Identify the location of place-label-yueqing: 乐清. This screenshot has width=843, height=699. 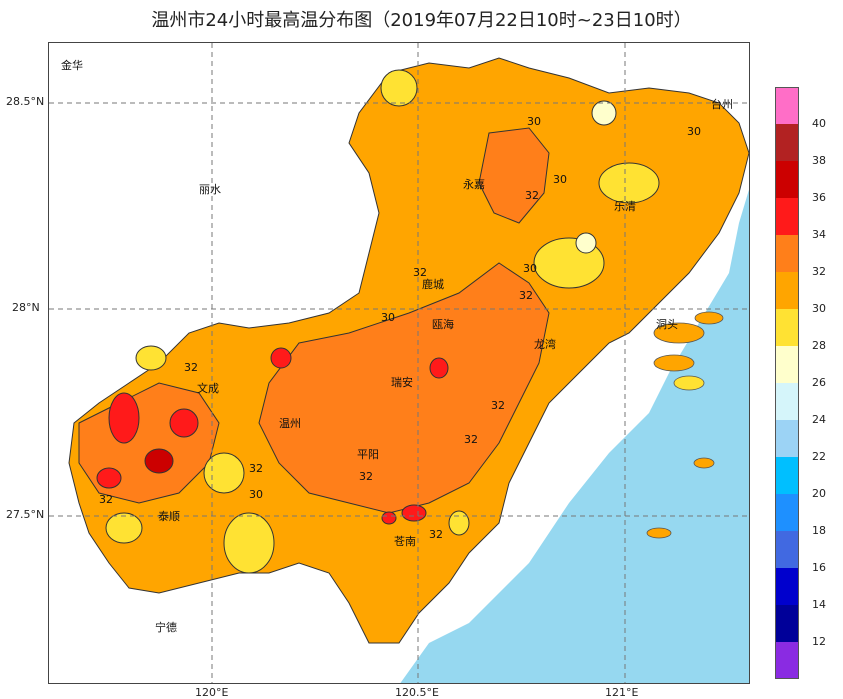
(625, 206).